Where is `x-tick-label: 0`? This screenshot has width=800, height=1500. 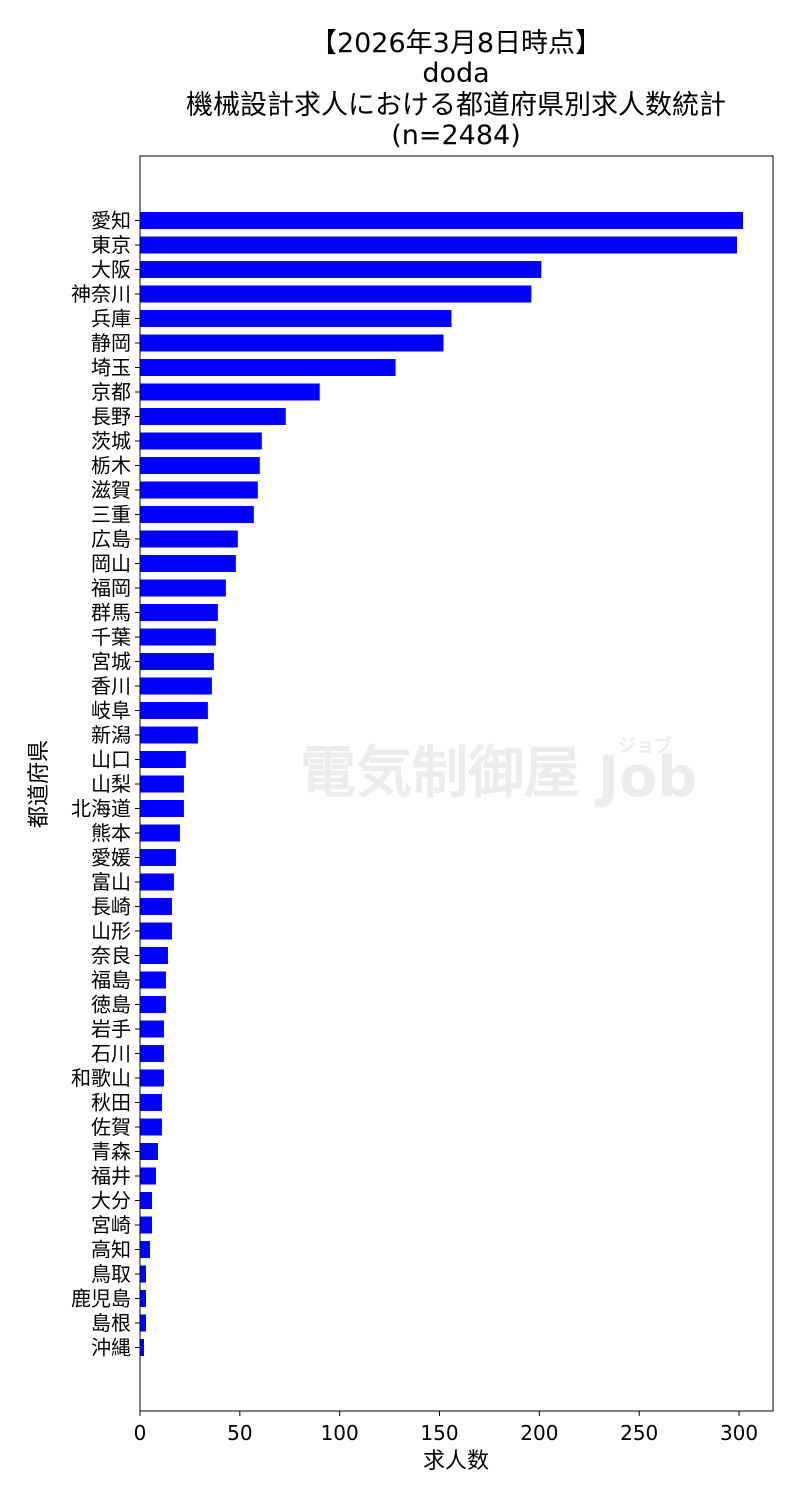 x-tick-label: 0 is located at coordinates (140, 1433).